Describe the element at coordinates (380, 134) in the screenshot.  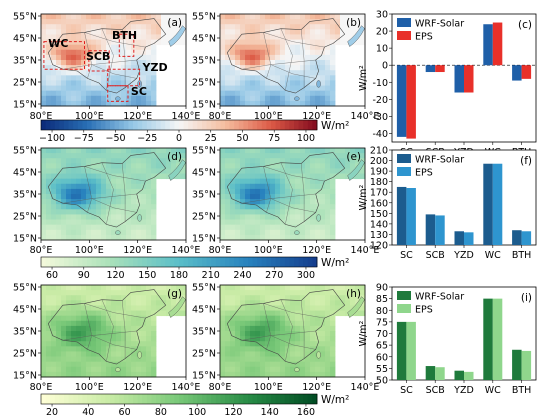
I see `y-tick-label: -40` at that location.